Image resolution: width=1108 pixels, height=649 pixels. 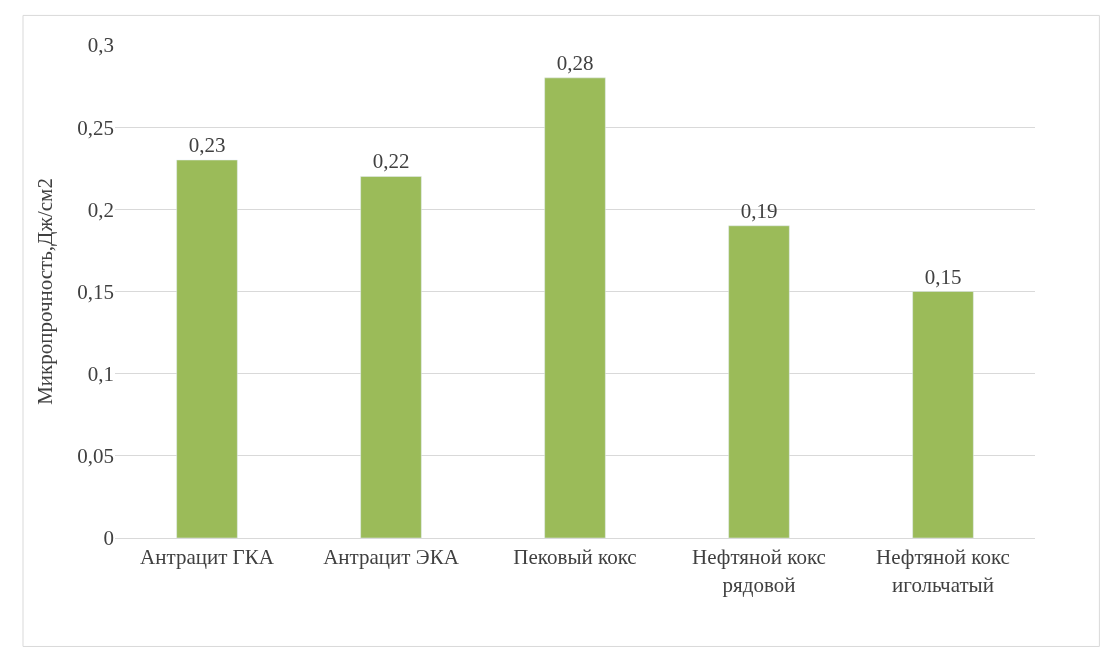 What do you see at coordinates (95, 127) in the screenshot?
I see `y-tick-label: 0,25` at bounding box center [95, 127].